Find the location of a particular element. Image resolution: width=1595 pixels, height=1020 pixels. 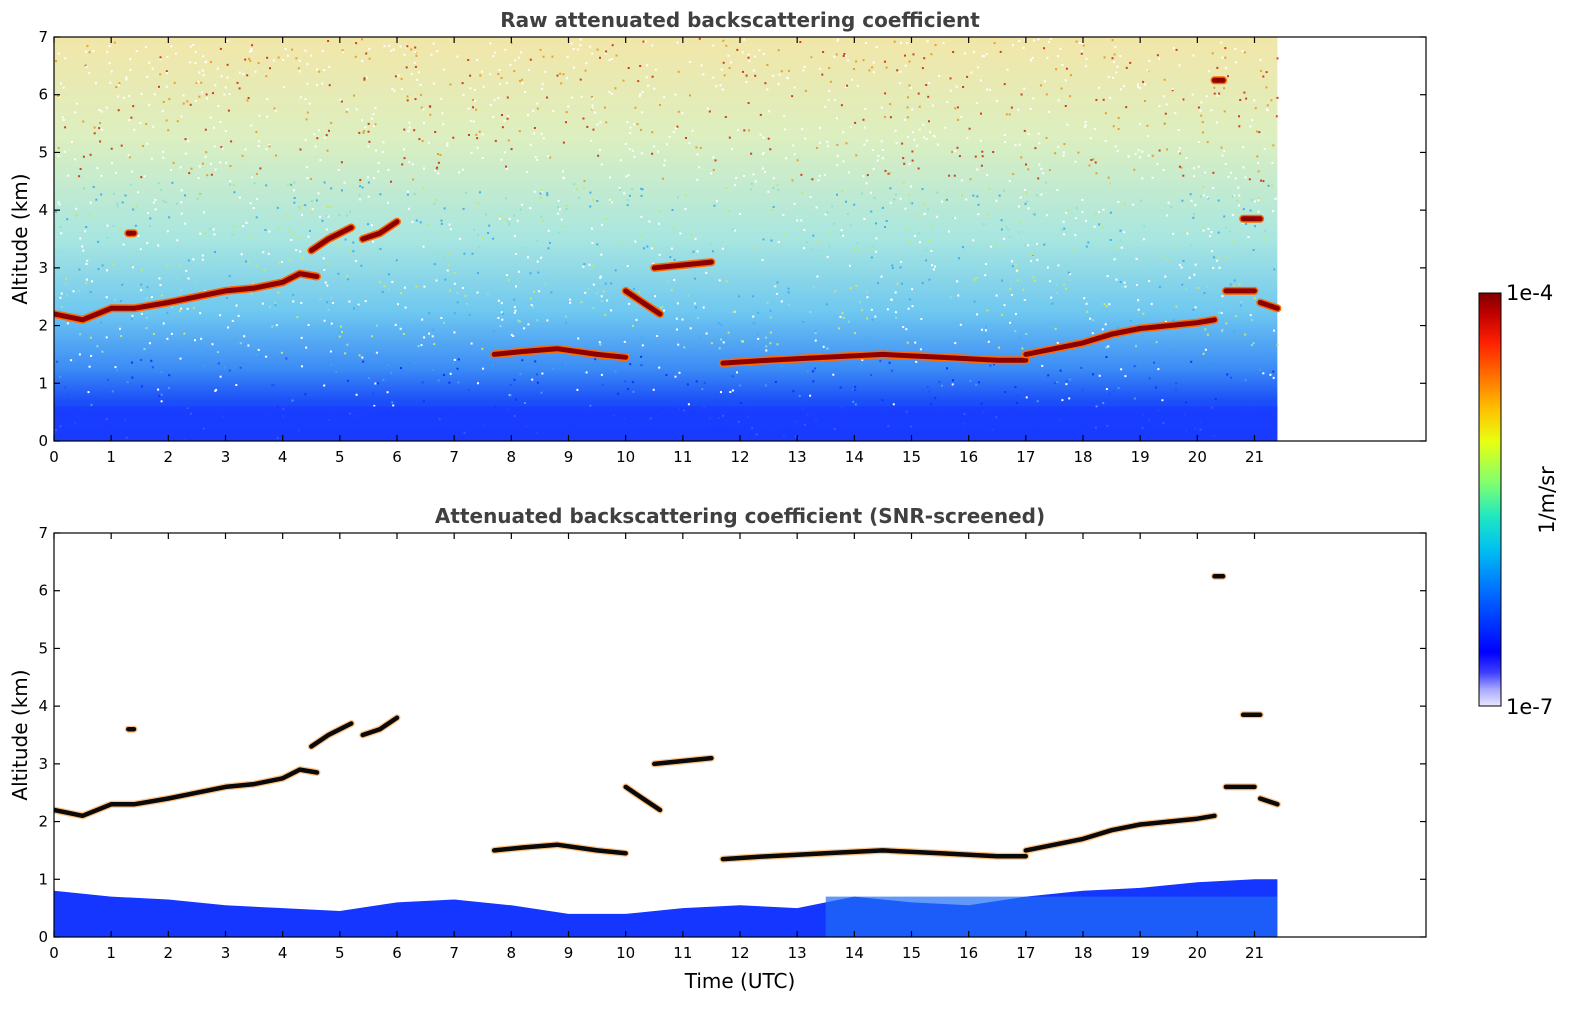

y-tick-label: 4 is located at coordinates (43, 706).